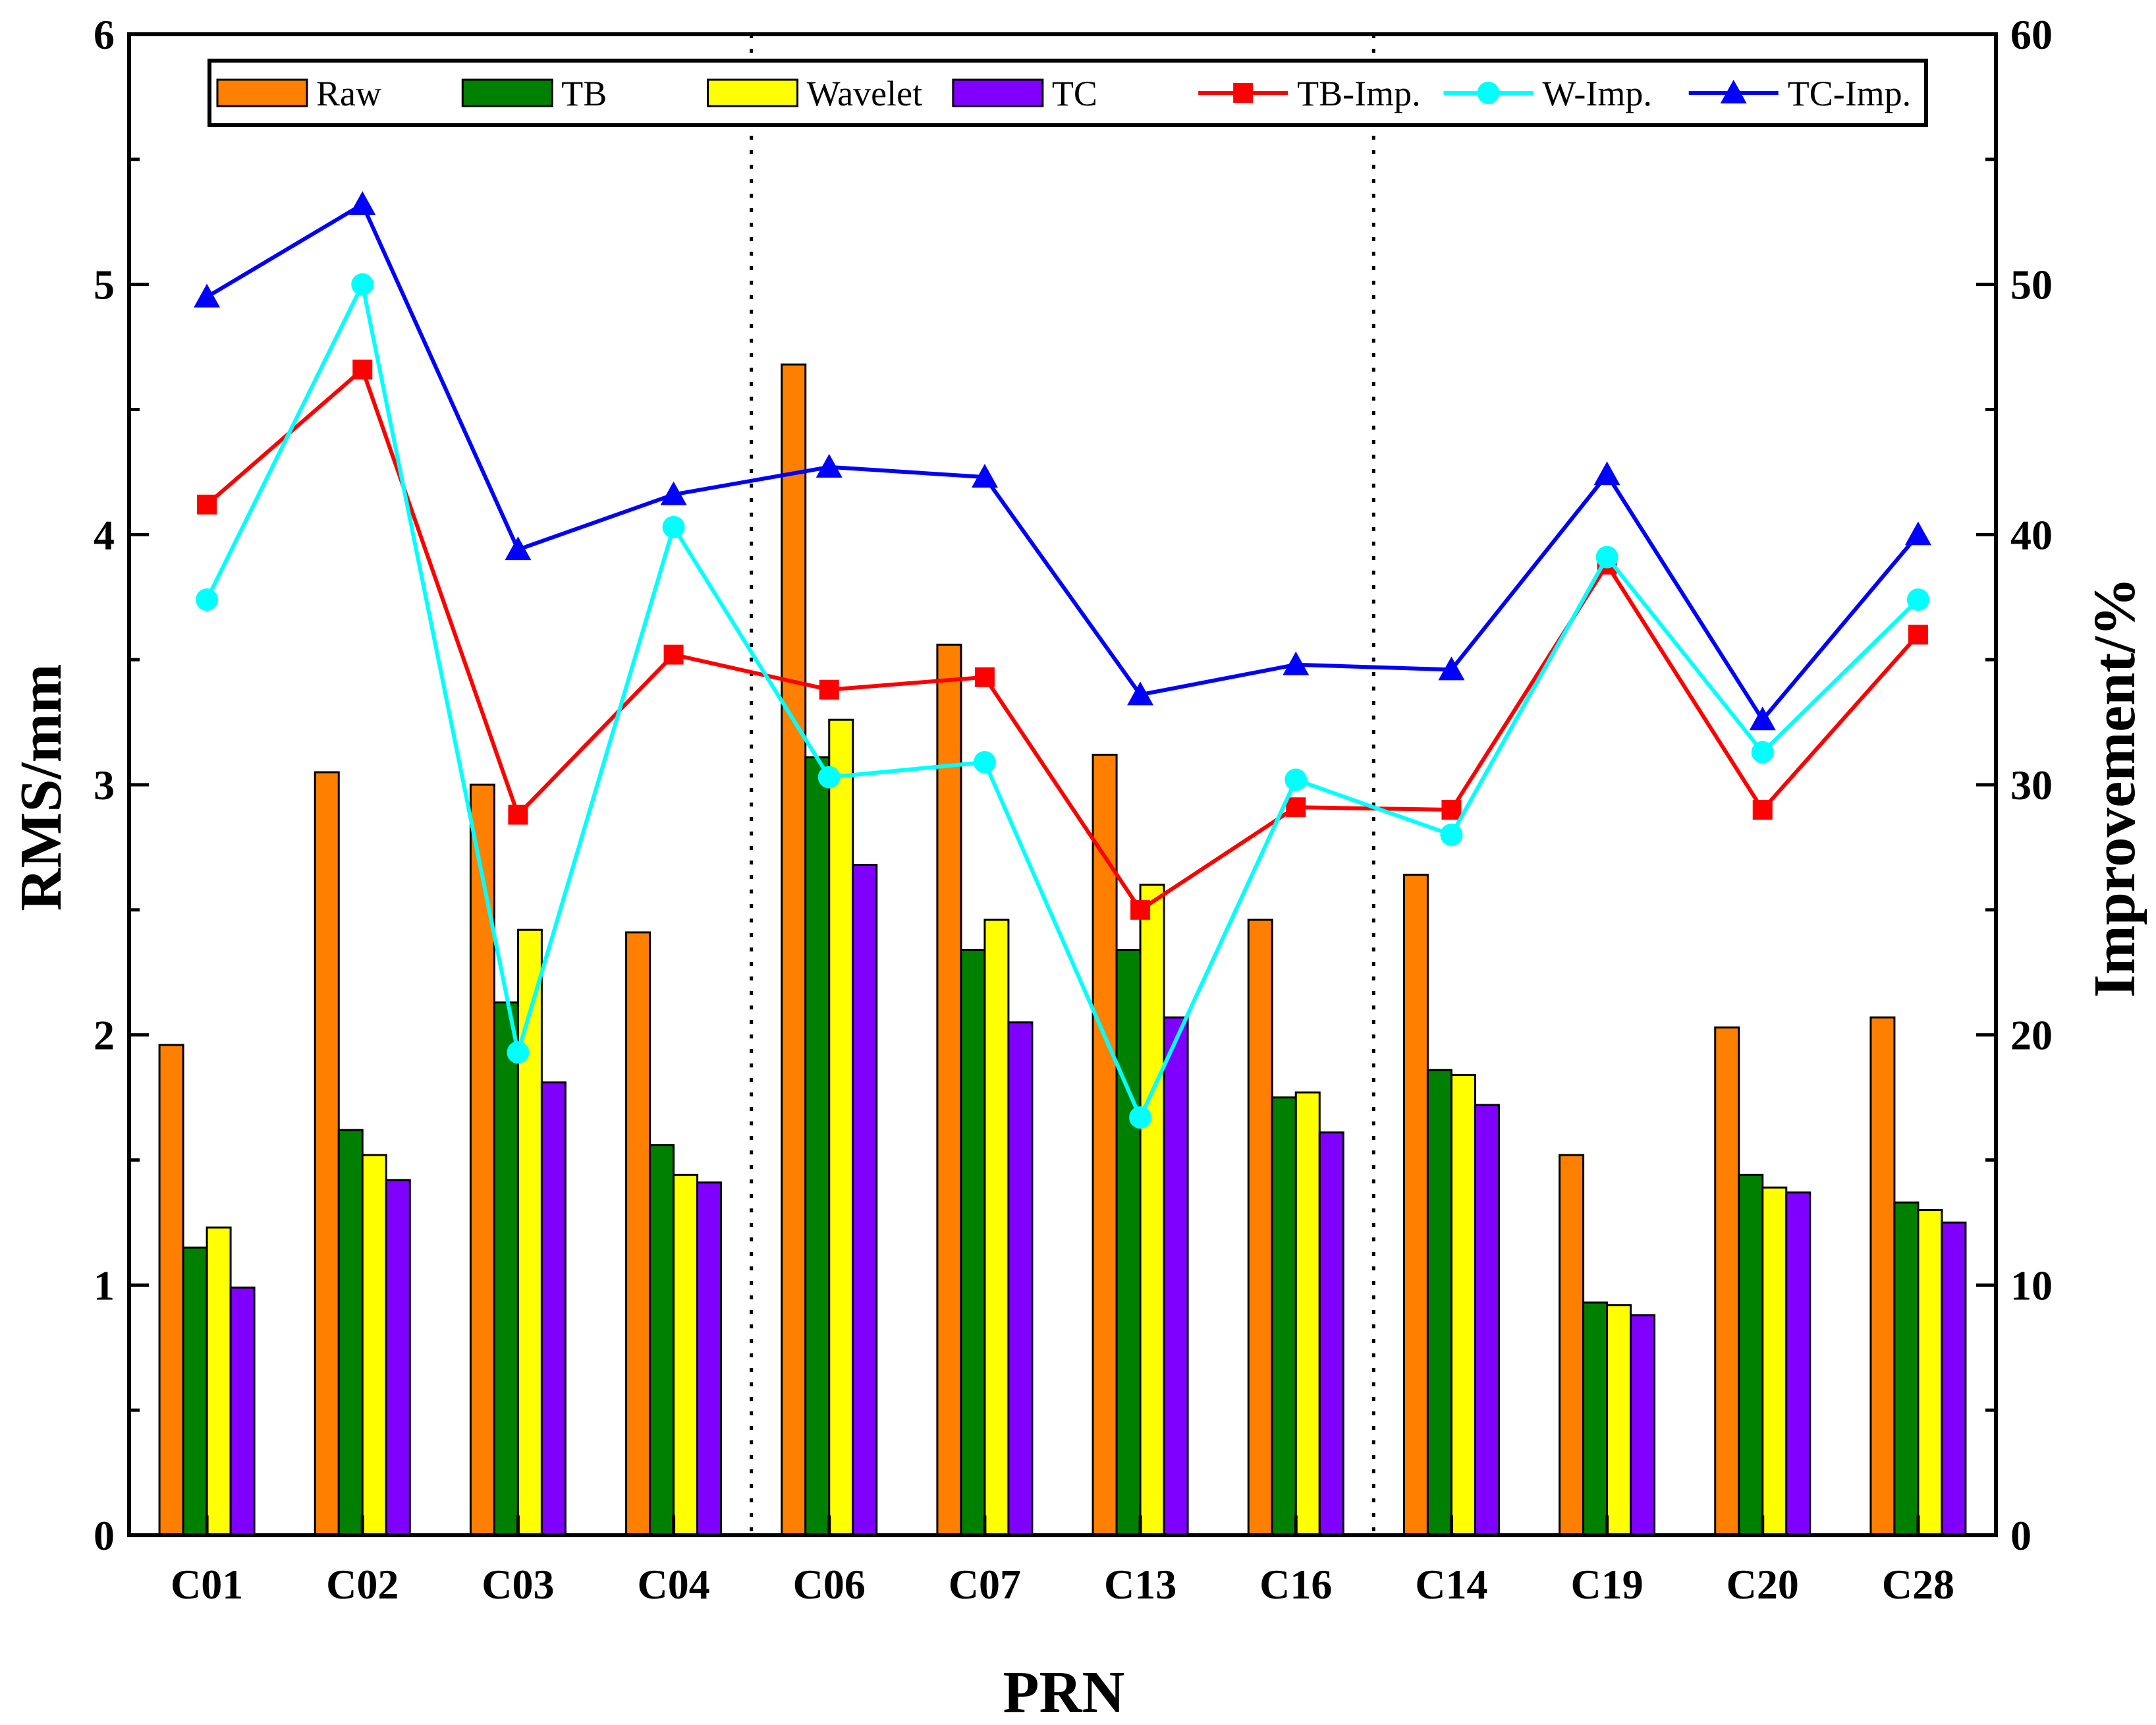 The height and width of the screenshot is (1725, 2156). Describe the element at coordinates (1850, 93) in the screenshot. I see `legend-label-tc-imp: TC-Imp.` at that location.